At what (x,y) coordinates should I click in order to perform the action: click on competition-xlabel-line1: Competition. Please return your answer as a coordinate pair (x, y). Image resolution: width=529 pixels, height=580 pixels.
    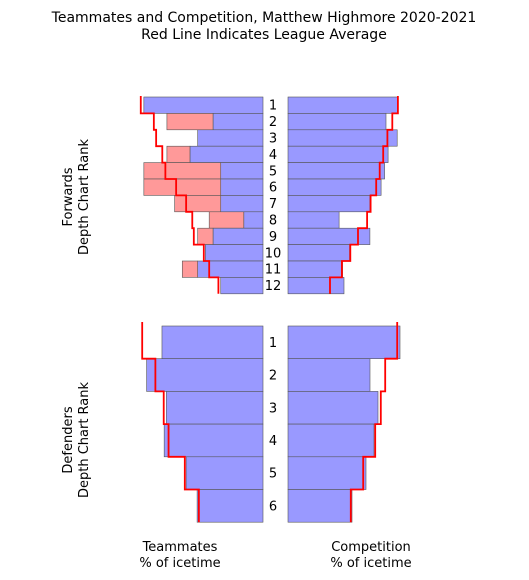
    Looking at the image, I should click on (371, 547).